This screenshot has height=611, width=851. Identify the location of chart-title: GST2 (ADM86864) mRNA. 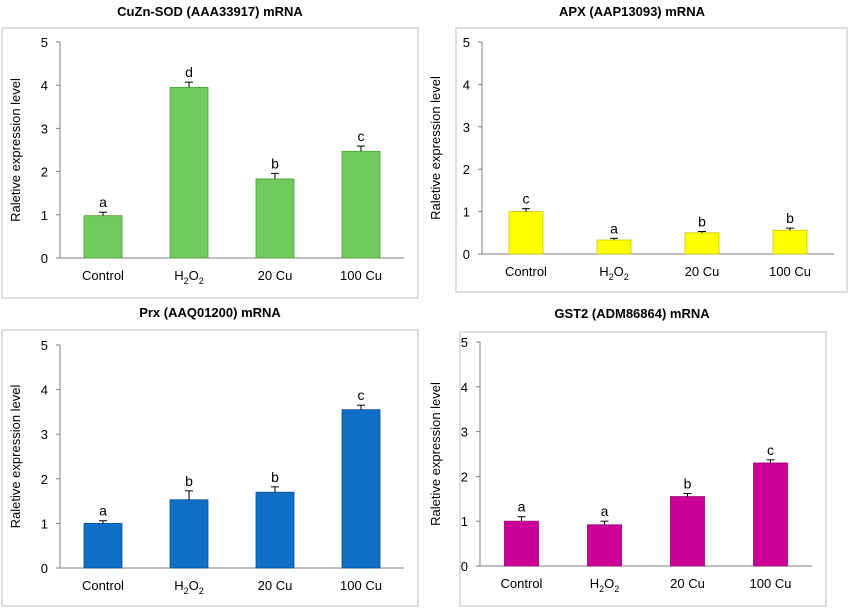
(632, 313).